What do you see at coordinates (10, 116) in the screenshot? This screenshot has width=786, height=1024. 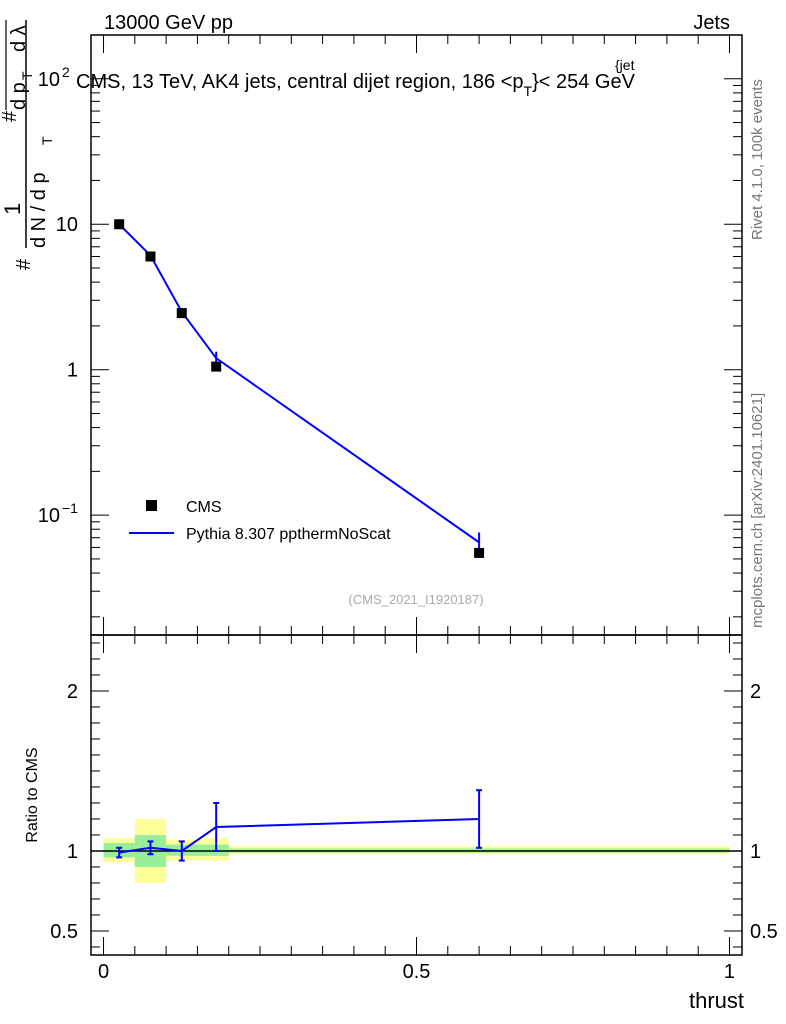 I see `y-label-hash2: #` at bounding box center [10, 116].